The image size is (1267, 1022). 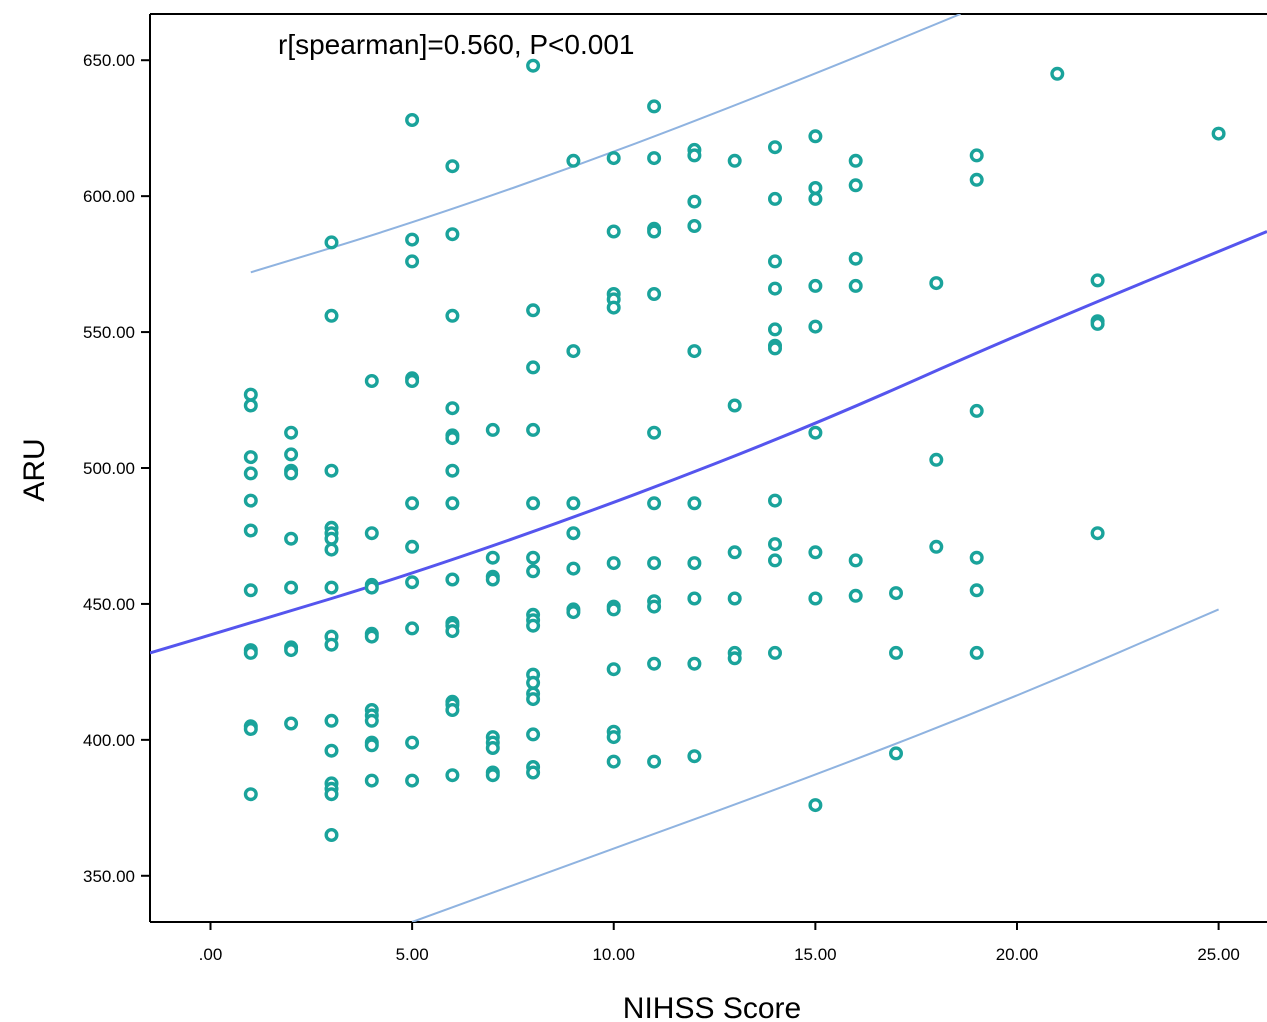 I want to click on y-tick-label: 550.00, so click(x=109, y=332).